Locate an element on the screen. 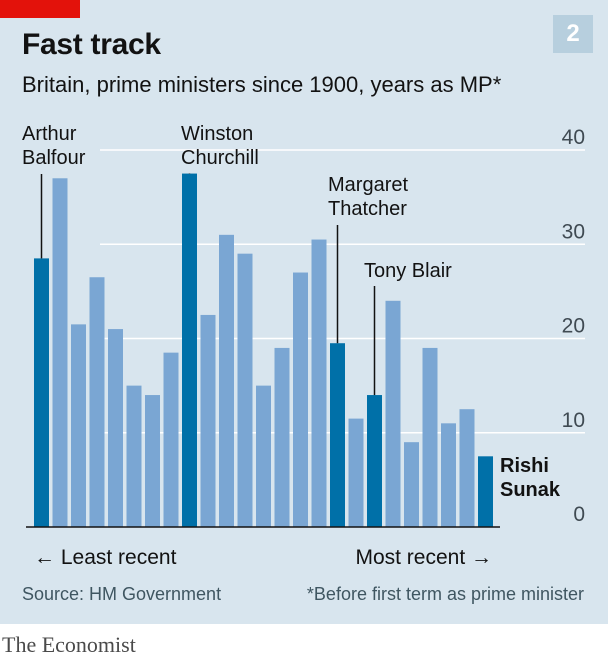 This screenshot has height=662, width=608. annotation-label: Rishi Sunak is located at coordinates (530, 478).